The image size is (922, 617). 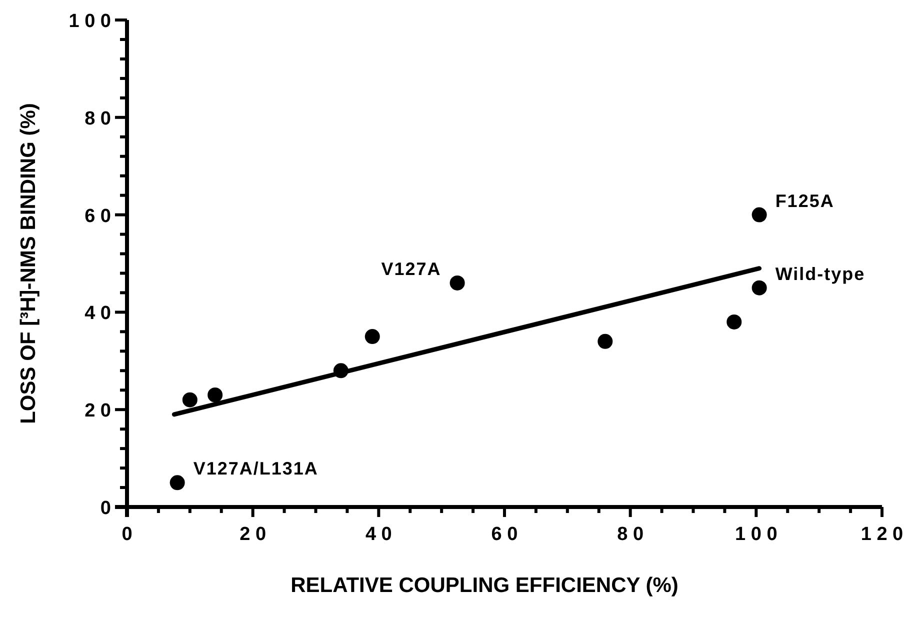 What do you see at coordinates (97, 119) in the screenshot?
I see `y-tick-label: 8 0` at bounding box center [97, 119].